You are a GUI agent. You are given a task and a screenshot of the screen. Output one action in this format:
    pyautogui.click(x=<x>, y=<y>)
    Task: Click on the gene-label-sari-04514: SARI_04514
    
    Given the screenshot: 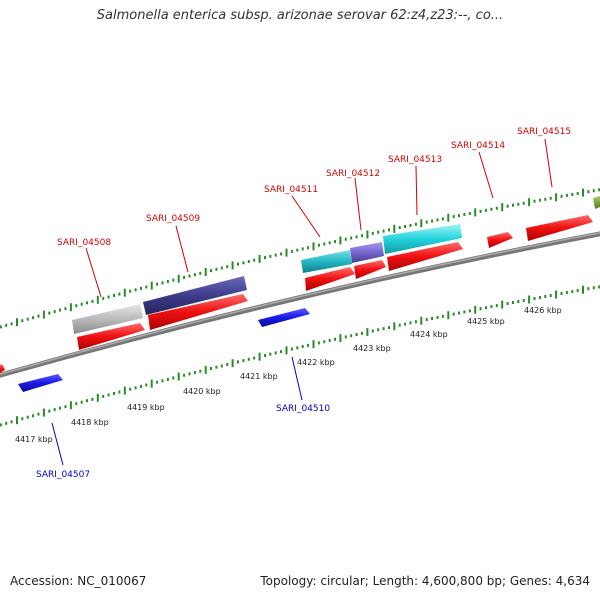 What is the action you would take?
    pyautogui.click(x=478, y=146)
    